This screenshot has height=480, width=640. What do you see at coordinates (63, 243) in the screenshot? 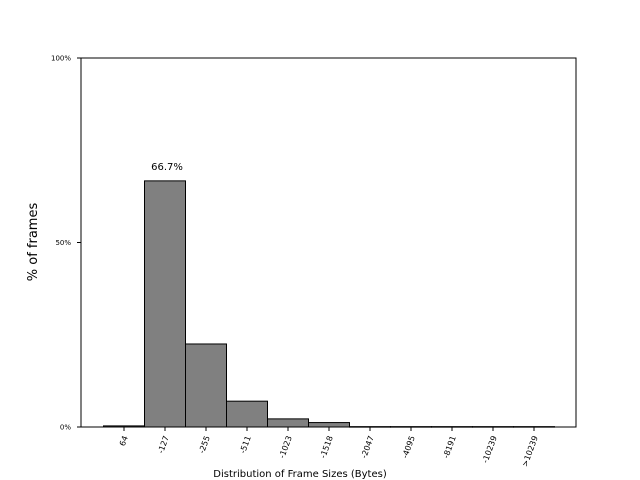
I see `y-tick-label-1: 50%` at bounding box center [63, 243].